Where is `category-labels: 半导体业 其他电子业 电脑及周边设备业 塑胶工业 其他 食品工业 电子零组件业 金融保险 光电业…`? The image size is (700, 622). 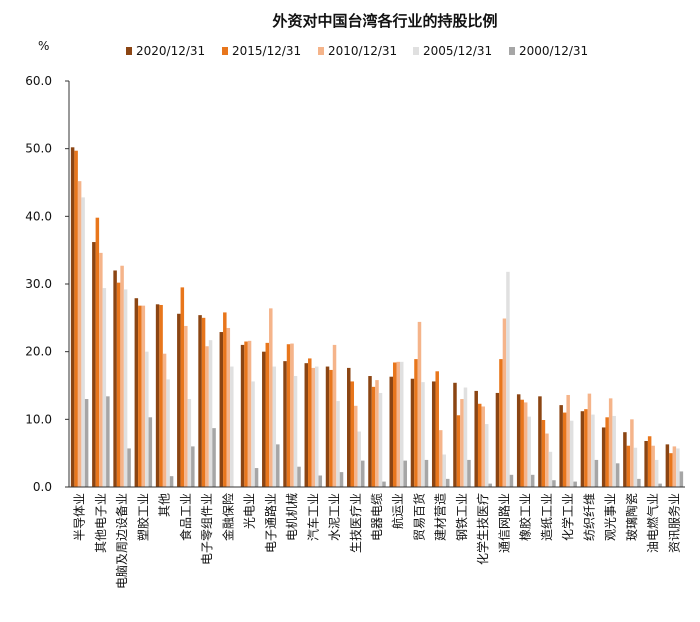
category-labels: 半导体业 其他电子业 电脑及周边设备业 塑胶工业 其他 食品工业 电子零组件业 金融保险 光电业… is located at coordinates (377, 541).